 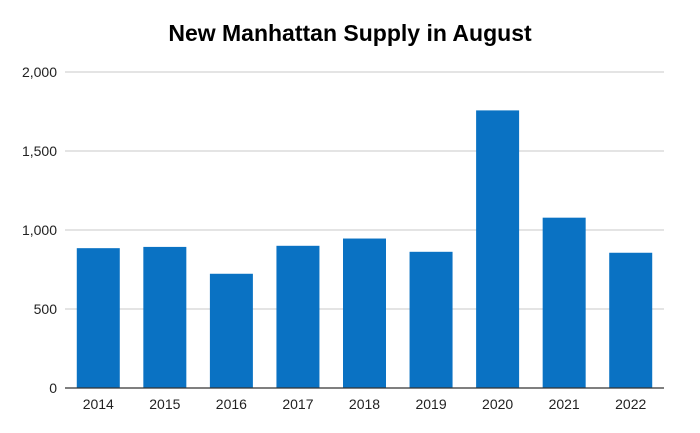 I want to click on y-tick-label: 1,000, so click(x=39, y=230).